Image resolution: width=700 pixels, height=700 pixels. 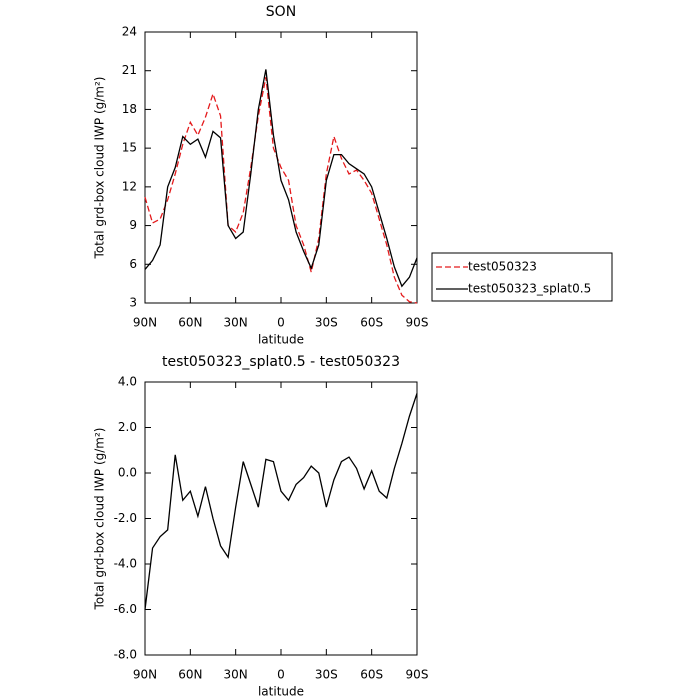 I want to click on y-tick-label: 3, so click(x=133, y=303).